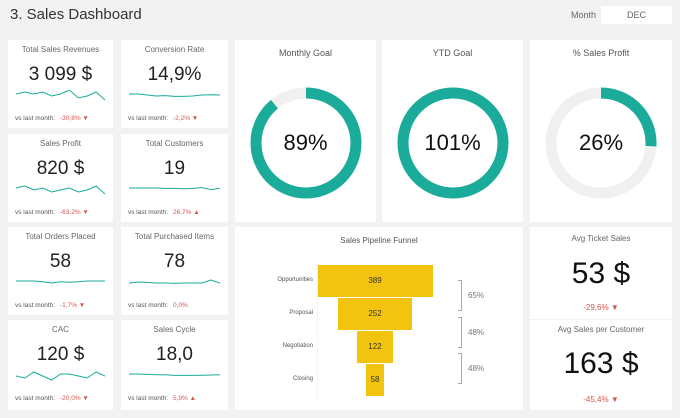  What do you see at coordinates (297, 346) in the screenshot?
I see `funnel-category-label: Negotiation` at bounding box center [297, 346].